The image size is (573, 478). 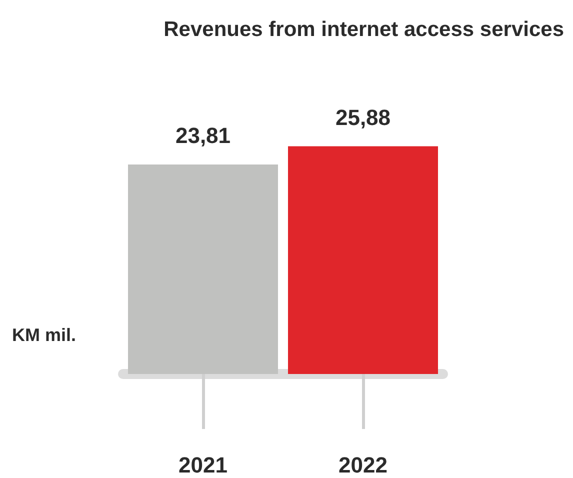 What do you see at coordinates (44, 335) in the screenshot?
I see `y-axis-title: KM mil.` at bounding box center [44, 335].